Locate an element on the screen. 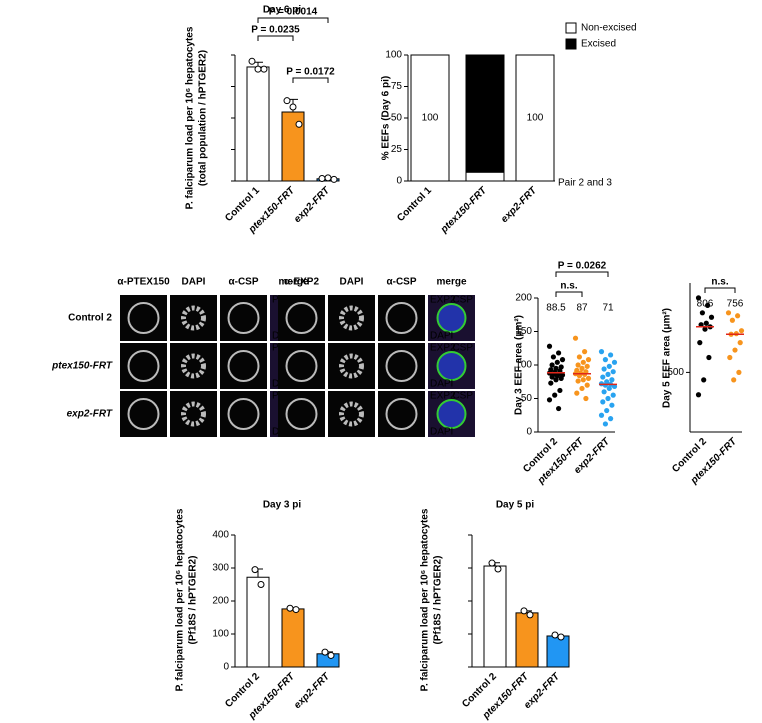  y-axis-label: Day 3 EEF area (μm²) is located at coordinates (519, 365).